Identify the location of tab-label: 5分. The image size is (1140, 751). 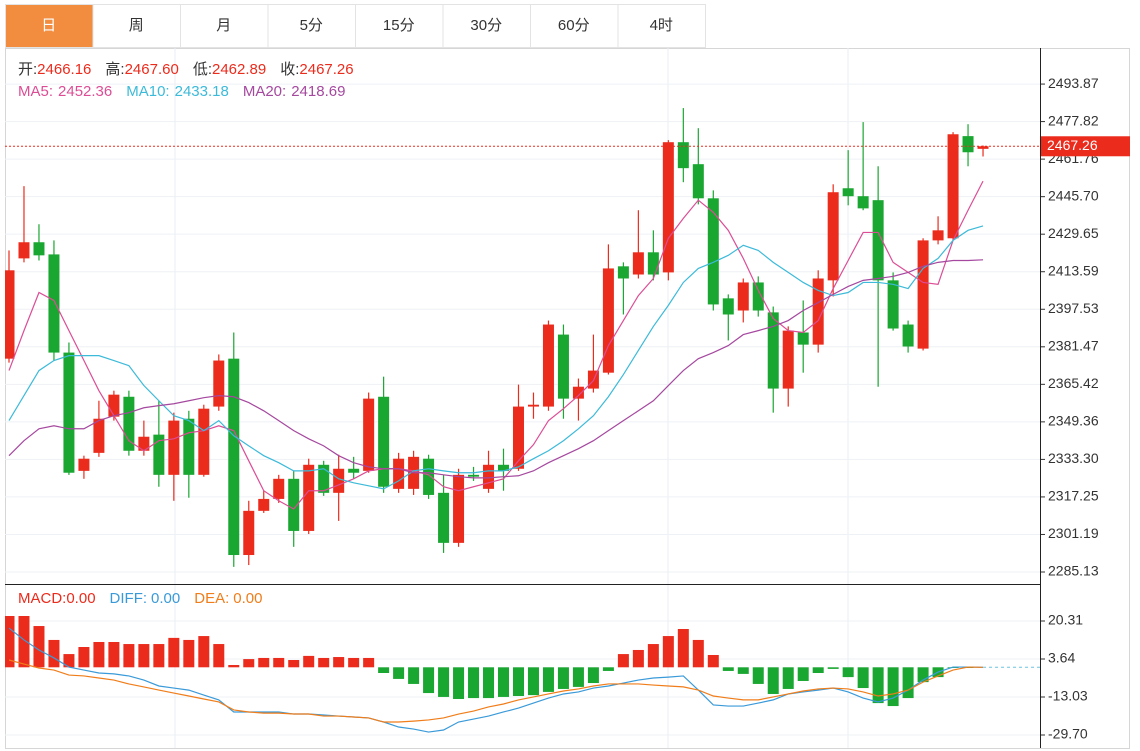
(311, 25).